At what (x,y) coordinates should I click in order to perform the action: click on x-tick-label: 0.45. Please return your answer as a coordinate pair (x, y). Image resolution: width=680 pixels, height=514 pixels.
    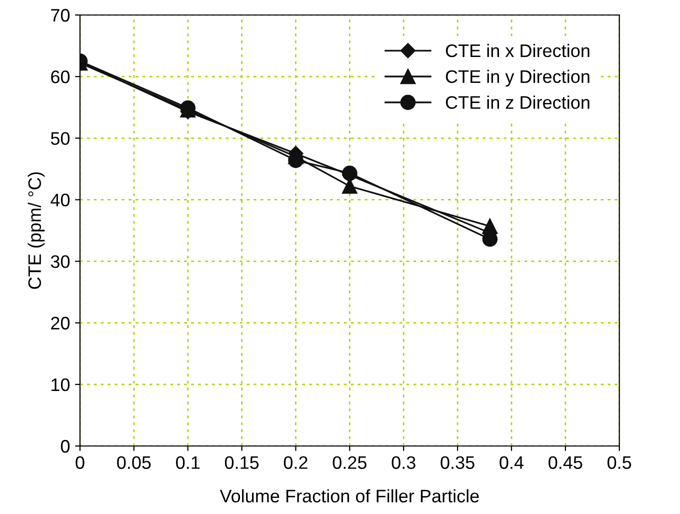
    Looking at the image, I should click on (565, 462).